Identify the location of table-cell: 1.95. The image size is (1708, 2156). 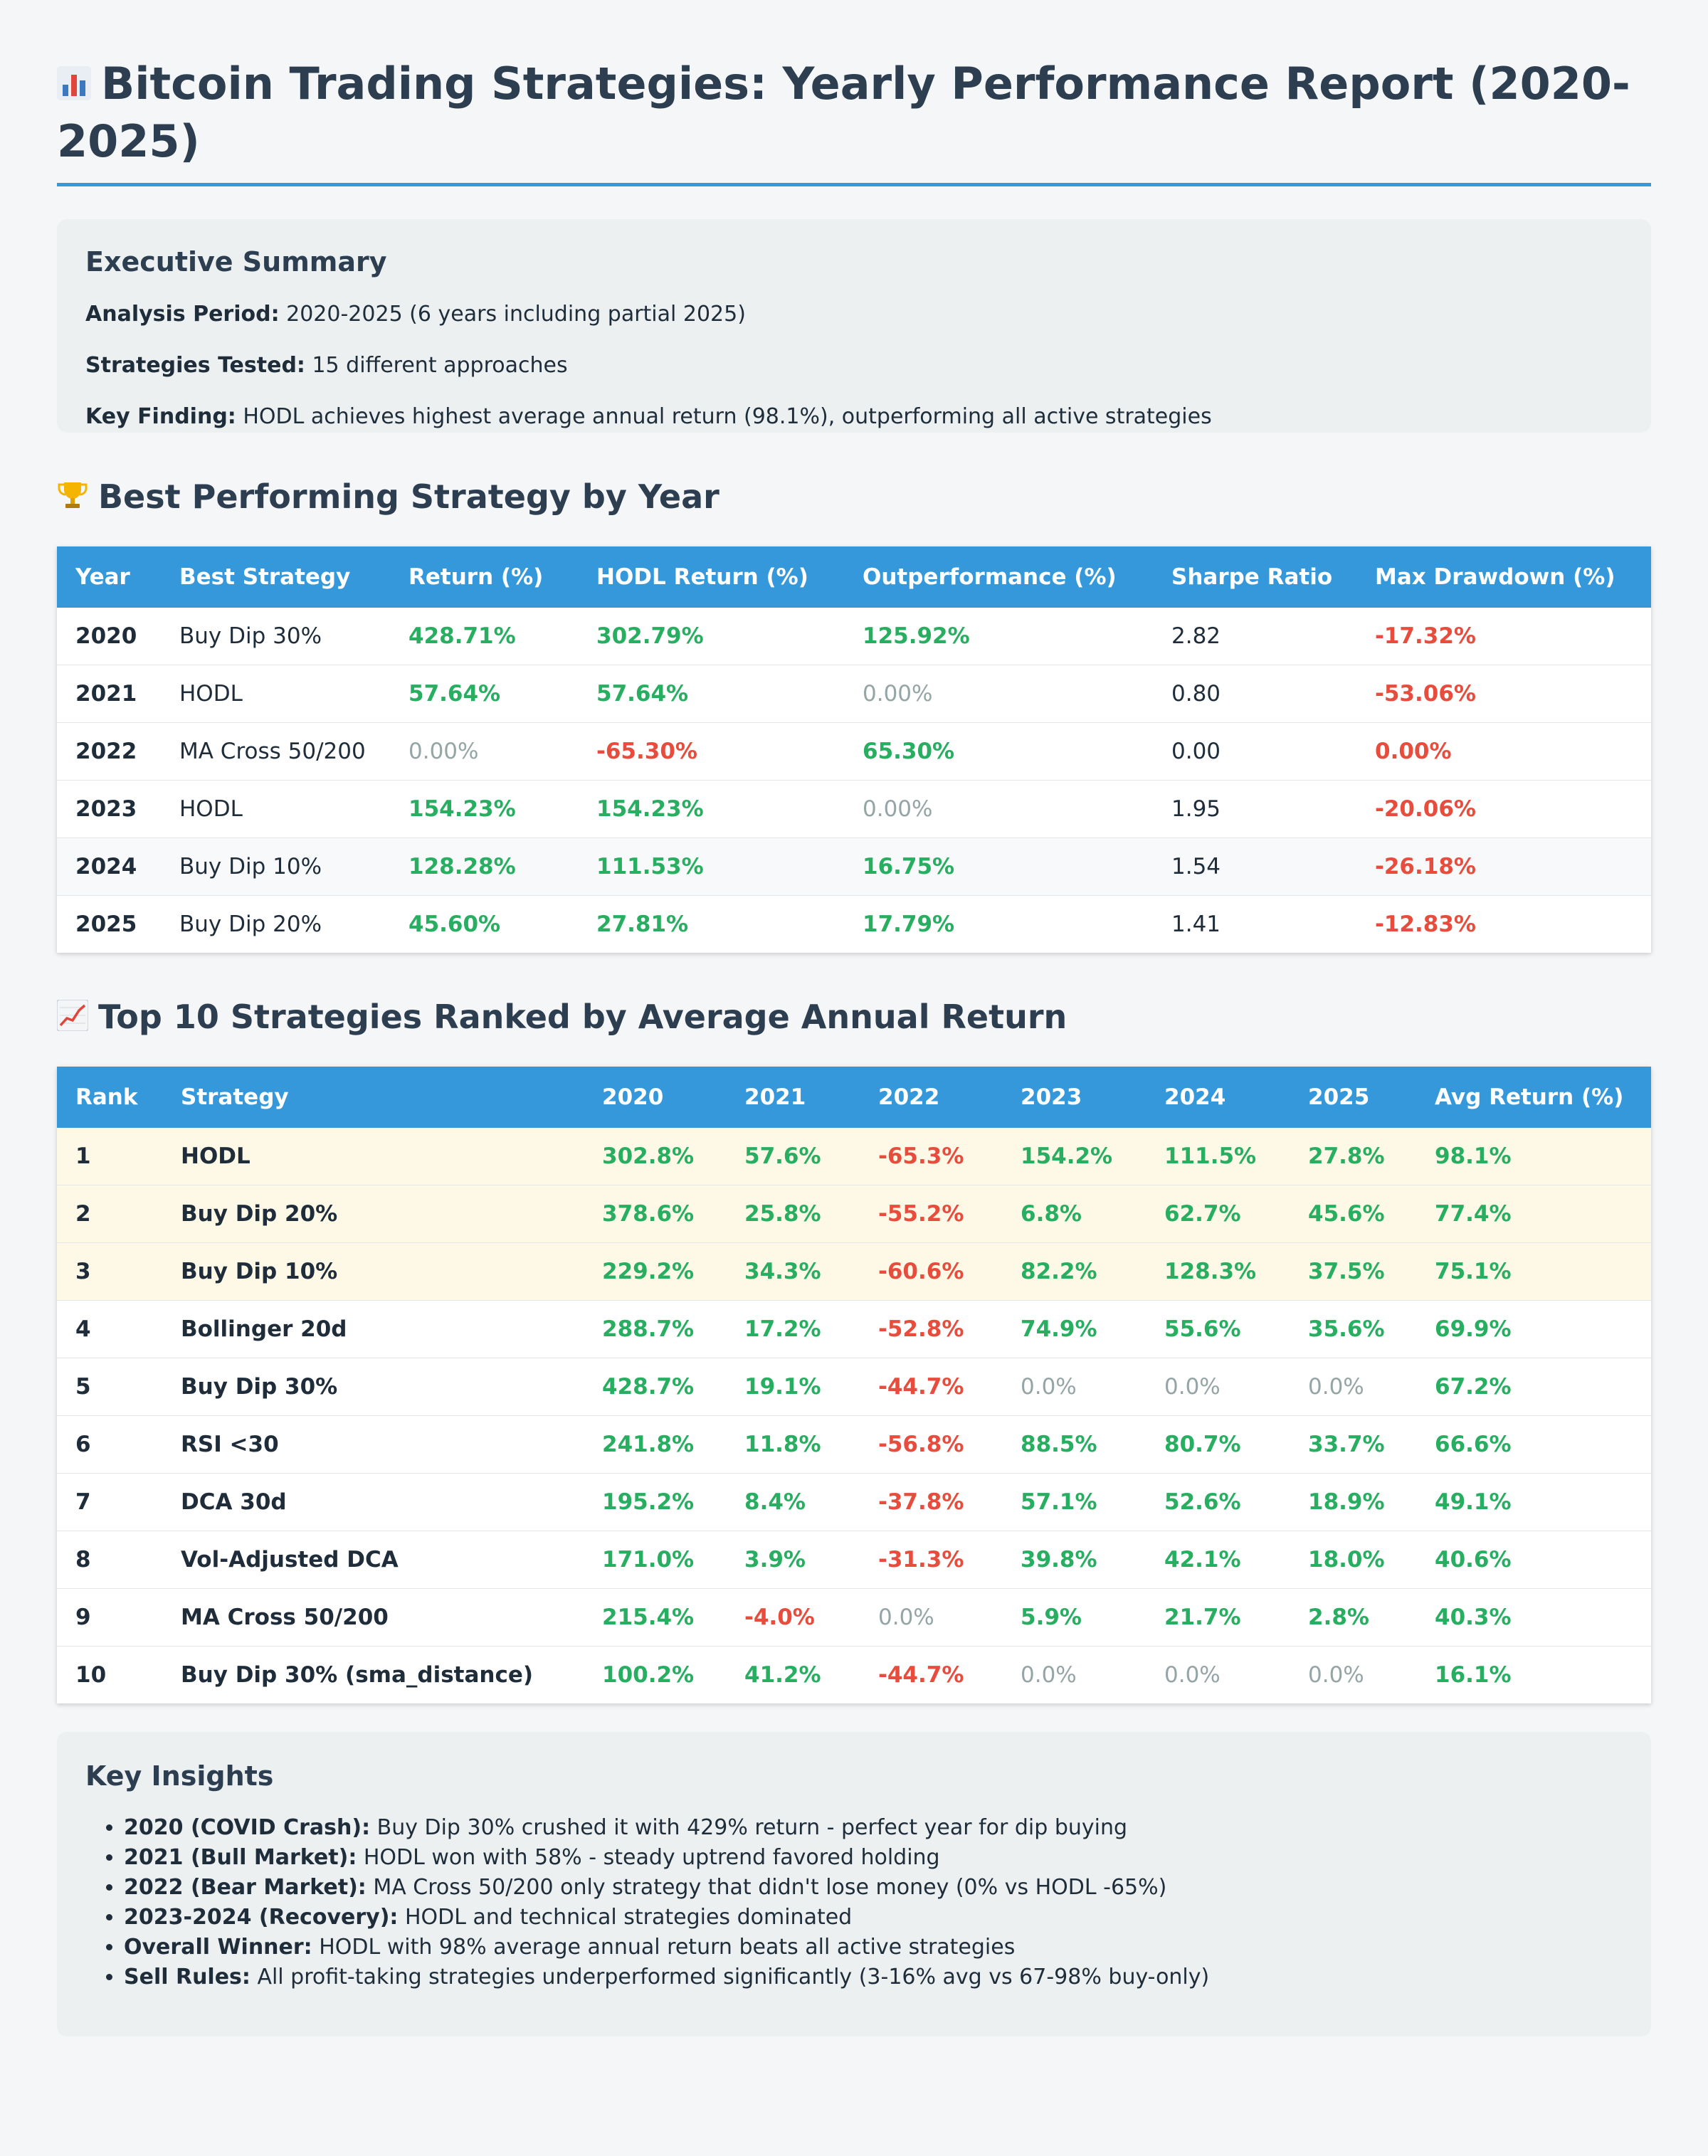
(1254, 810).